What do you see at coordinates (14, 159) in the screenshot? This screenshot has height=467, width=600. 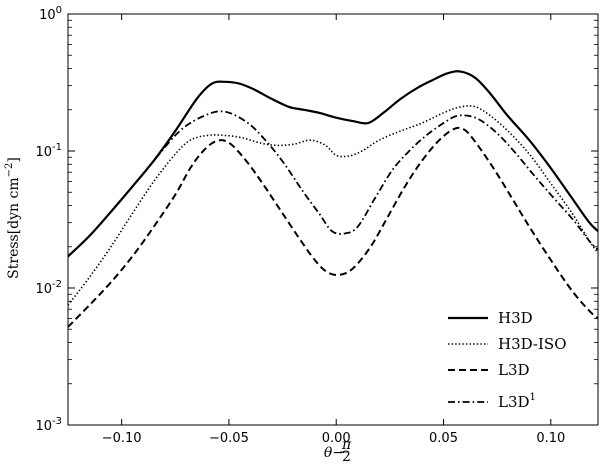 I see `y-axis-label-close: ]` at bounding box center [14, 159].